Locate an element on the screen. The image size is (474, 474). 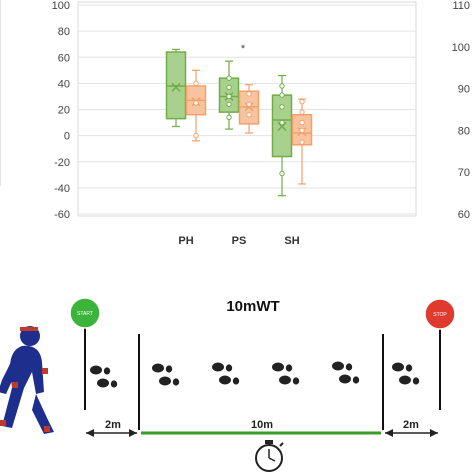
significance-marker: * is located at coordinates (243, 49).